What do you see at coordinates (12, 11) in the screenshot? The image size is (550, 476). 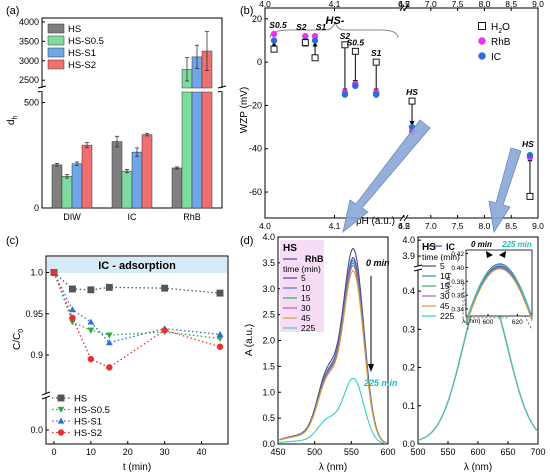 I see `panel-label-a: (a)` at bounding box center [12, 11].